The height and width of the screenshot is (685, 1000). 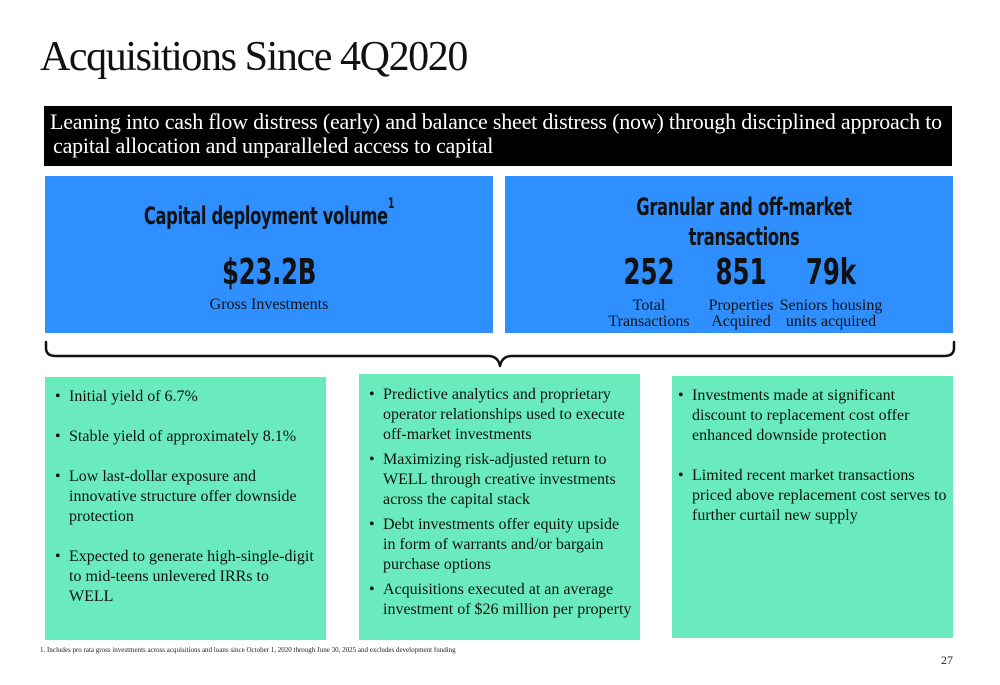 What do you see at coordinates (947, 660) in the screenshot?
I see `page-number: 27` at bounding box center [947, 660].